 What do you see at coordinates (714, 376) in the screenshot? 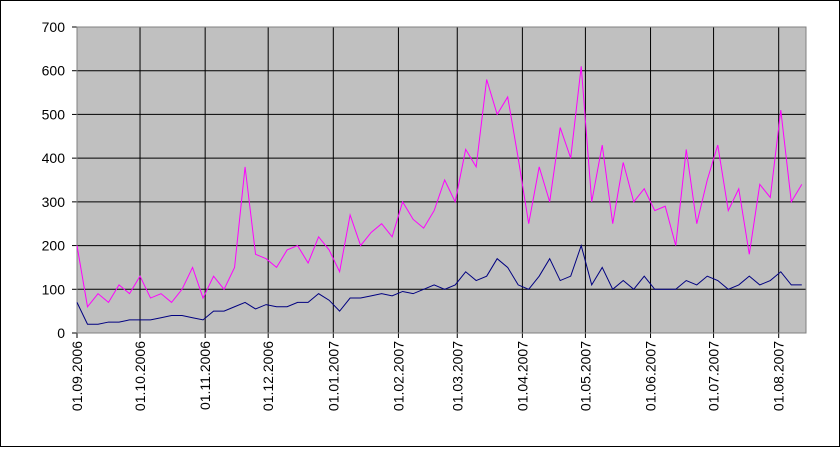
I see `x-tick-label: 01.07.2007` at bounding box center [714, 376].